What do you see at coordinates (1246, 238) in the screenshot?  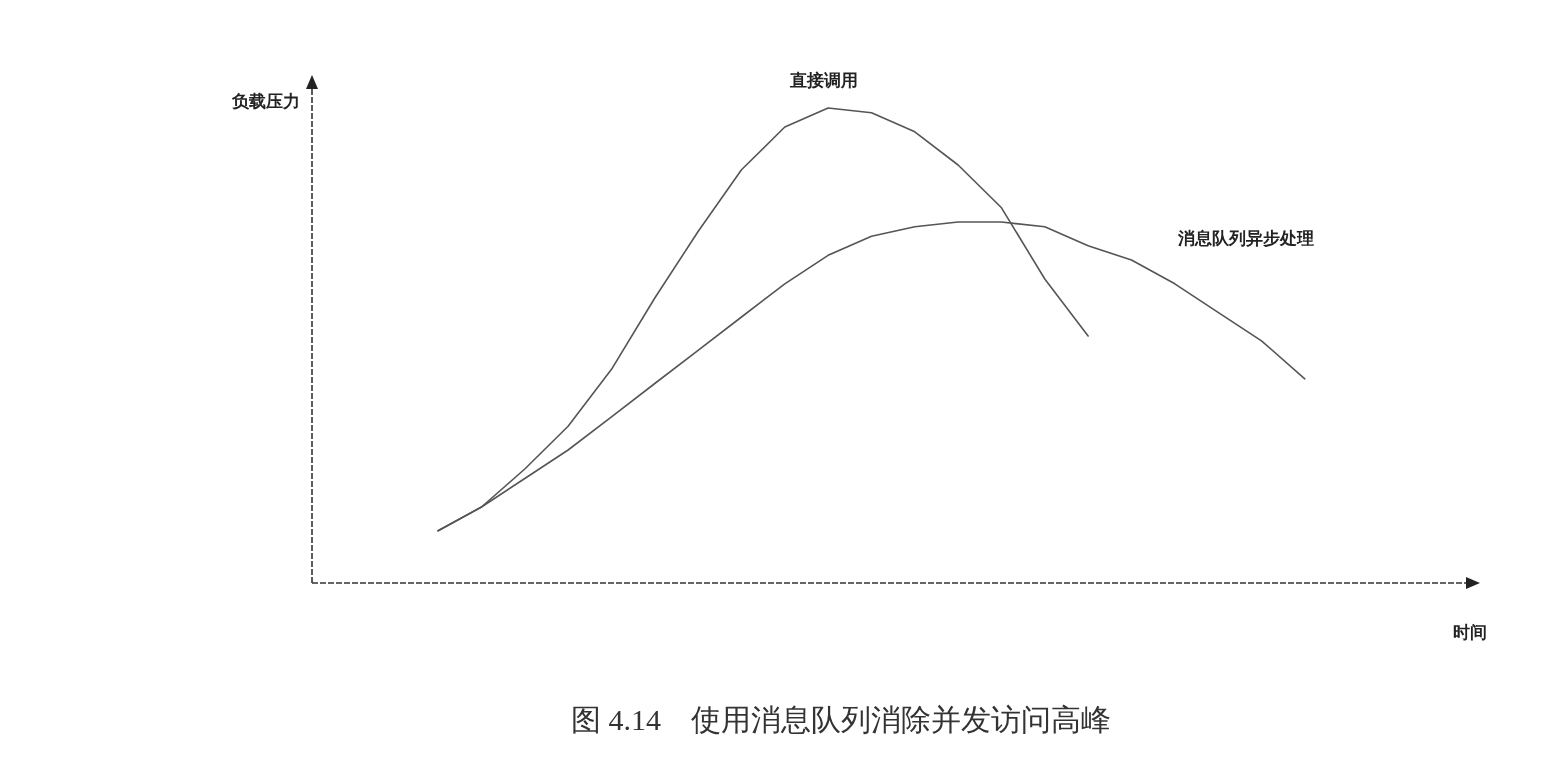 I see `series-label: 消息队列异步处理` at bounding box center [1246, 238].